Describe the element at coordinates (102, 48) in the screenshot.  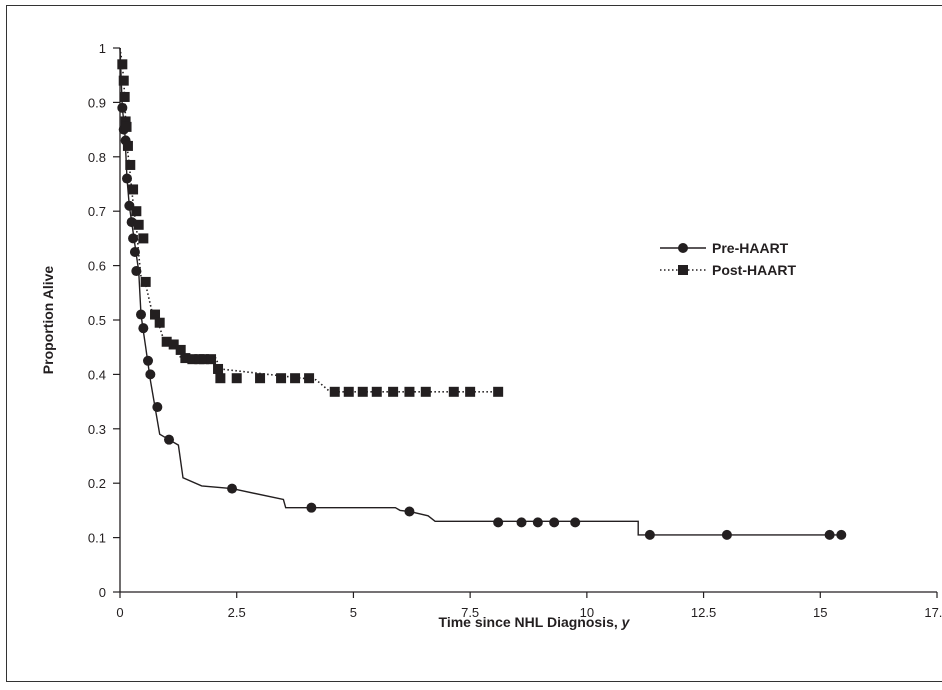
I see `y-tick-label: 1` at that location.